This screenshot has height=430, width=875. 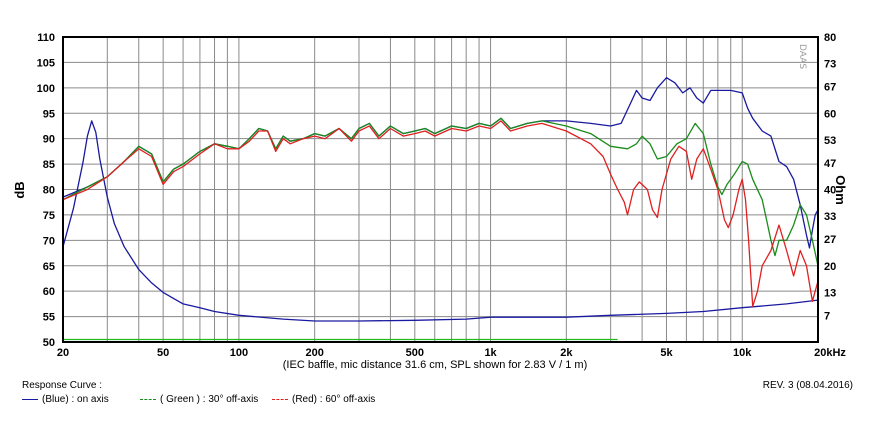 I want to click on y2-tick-label: 27, so click(x=830, y=240).